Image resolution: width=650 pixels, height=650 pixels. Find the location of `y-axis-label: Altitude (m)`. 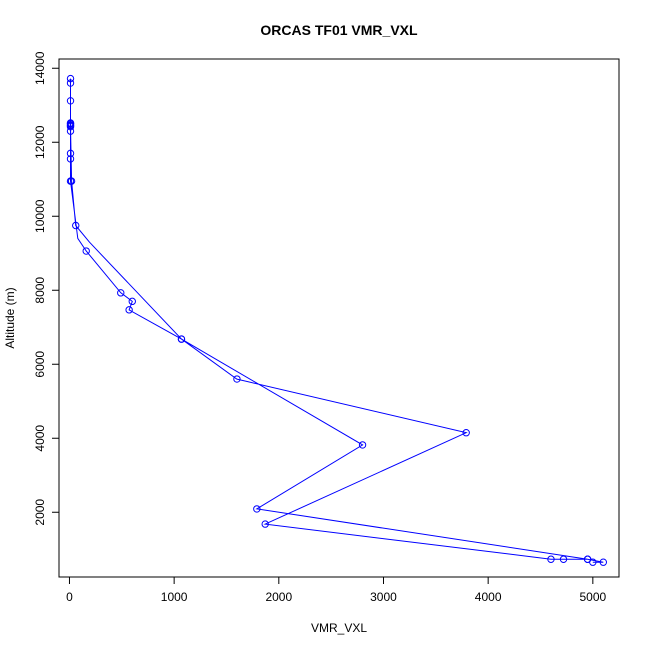

y-axis-label: Altitude (m) is located at coordinates (10, 317).